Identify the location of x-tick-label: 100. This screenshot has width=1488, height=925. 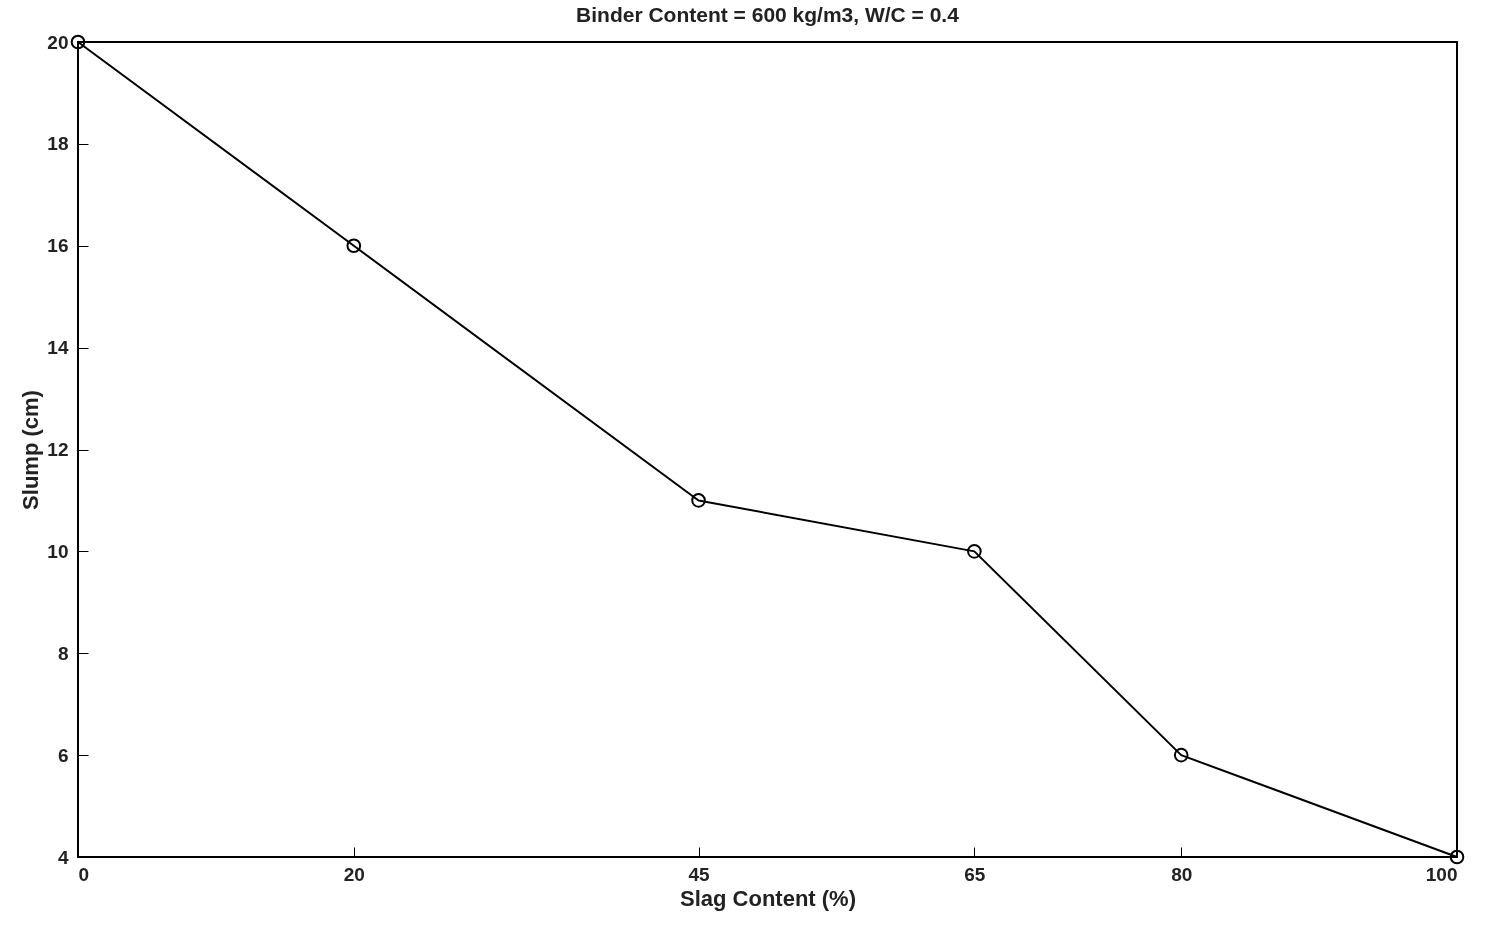
(1441, 874).